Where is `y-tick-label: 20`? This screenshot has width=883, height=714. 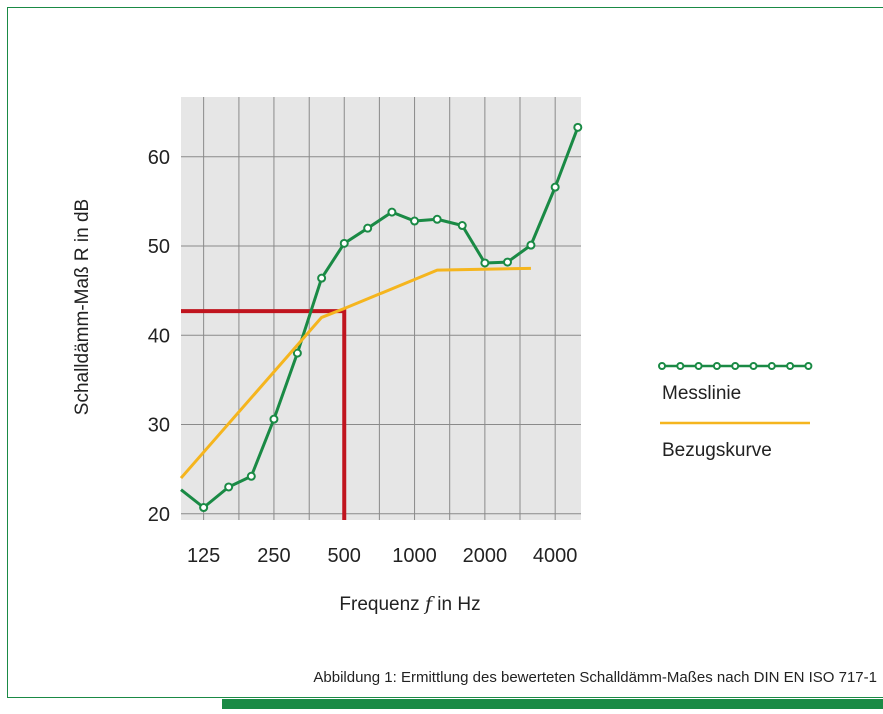
y-tick-label: 20 is located at coordinates (159, 515).